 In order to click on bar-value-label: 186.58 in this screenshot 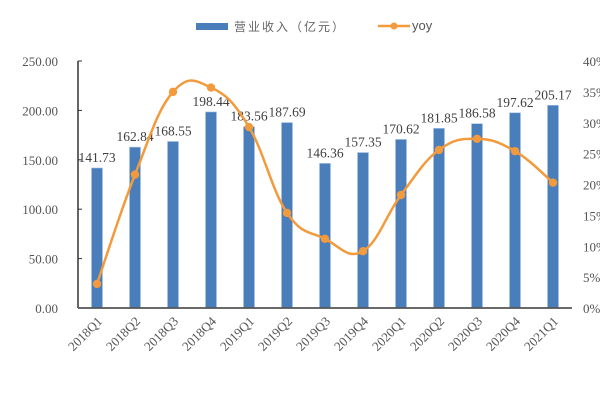, I will do `click(476, 113)`.